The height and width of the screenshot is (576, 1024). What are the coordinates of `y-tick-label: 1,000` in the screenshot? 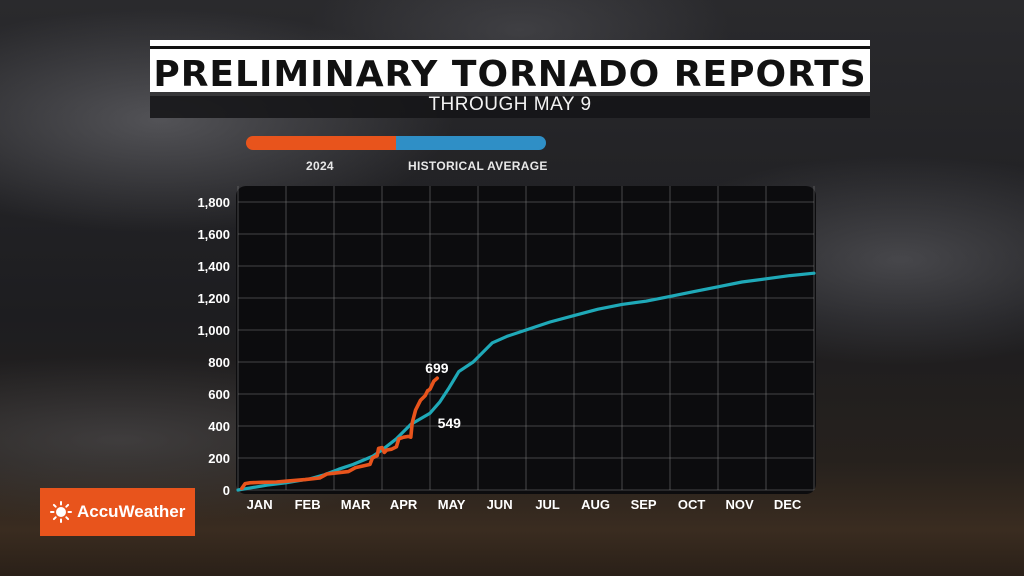 It's located at (213, 330).